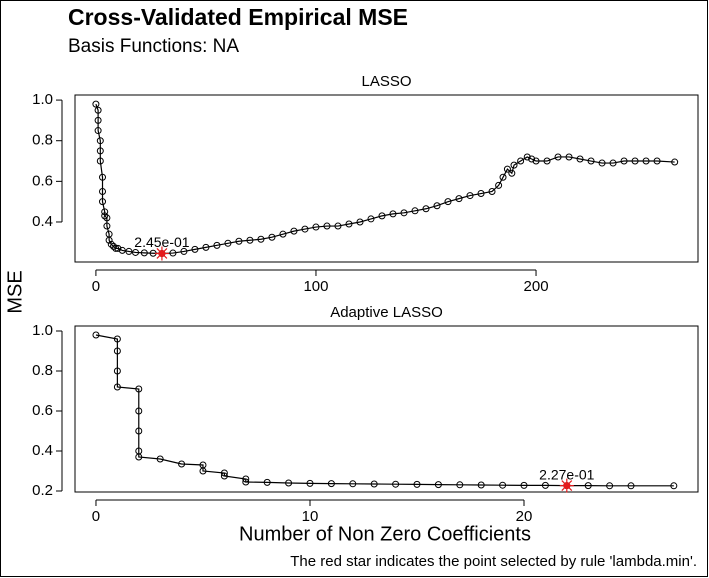 The image size is (709, 578). I want to click on panel-title: LASSO, so click(386, 81).